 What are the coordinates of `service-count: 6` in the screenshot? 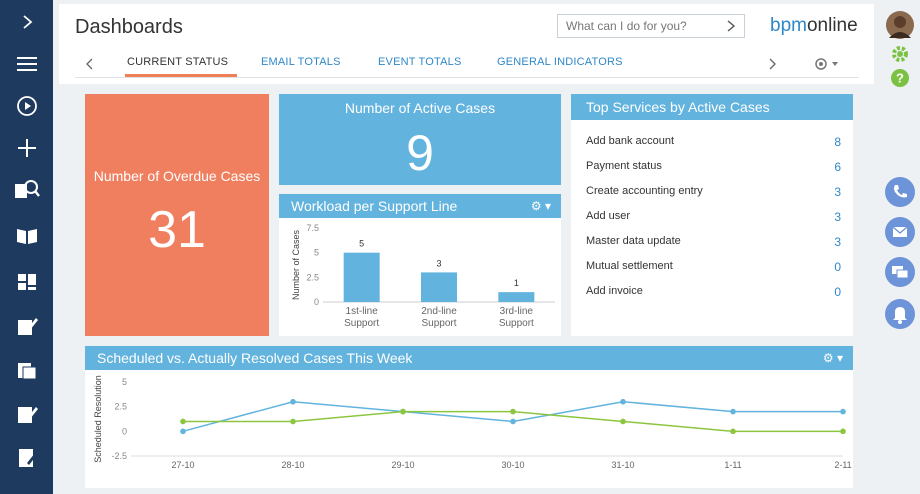 It's located at (837, 167).